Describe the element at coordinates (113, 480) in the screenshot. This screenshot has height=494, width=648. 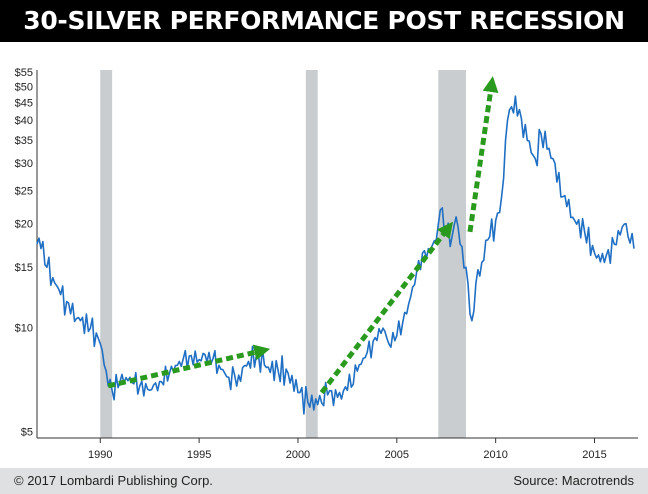
I see `copyright-text: © 2017 Lombardi Publishing Corp.` at that location.